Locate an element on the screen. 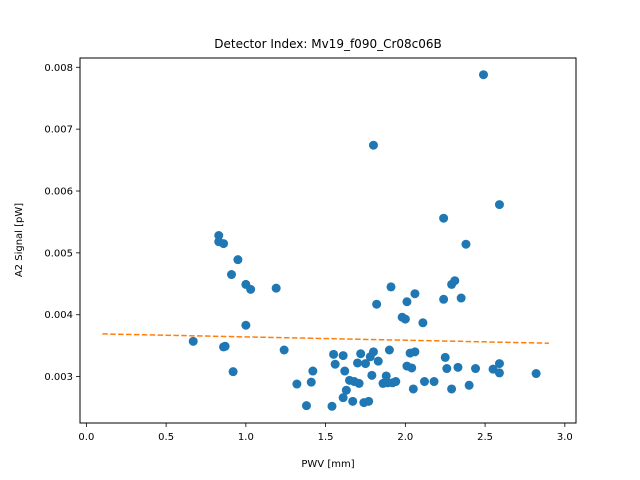 The width and height of the screenshot is (640, 480). x-tick-label: 1.0 is located at coordinates (246, 437).